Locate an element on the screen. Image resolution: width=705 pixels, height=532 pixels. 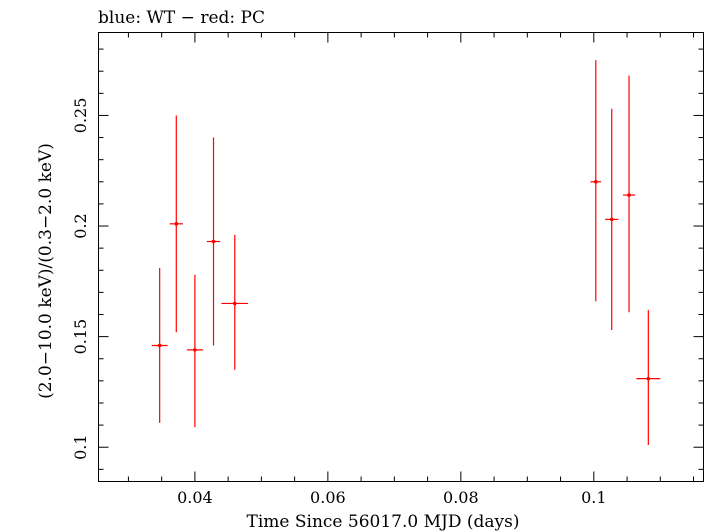
y-tick-label: 0.1 is located at coordinates (80, 446).